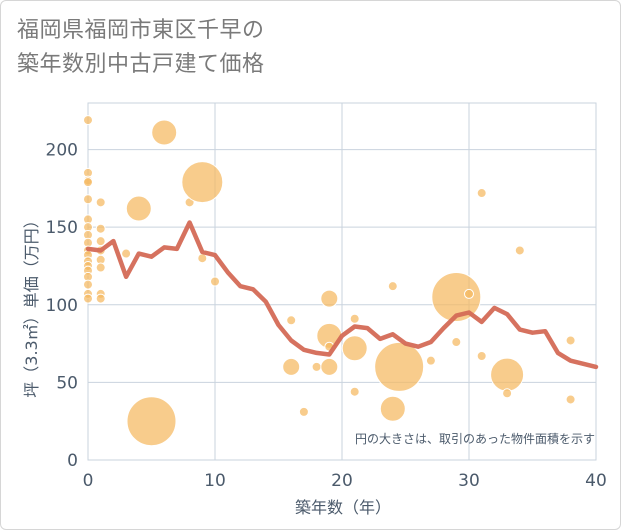 Image resolution: width=621 pixels, height=530 pixels. What do you see at coordinates (67, 383) in the screenshot?
I see `y-tick-label: 50` at bounding box center [67, 383].